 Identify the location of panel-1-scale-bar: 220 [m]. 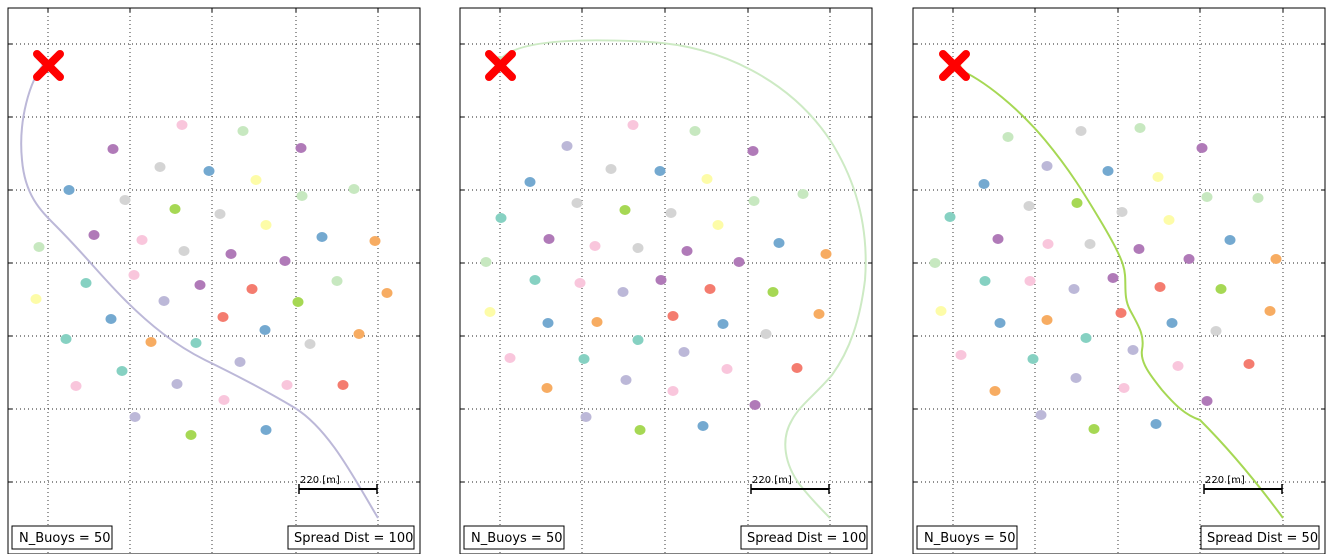
(338, 484).